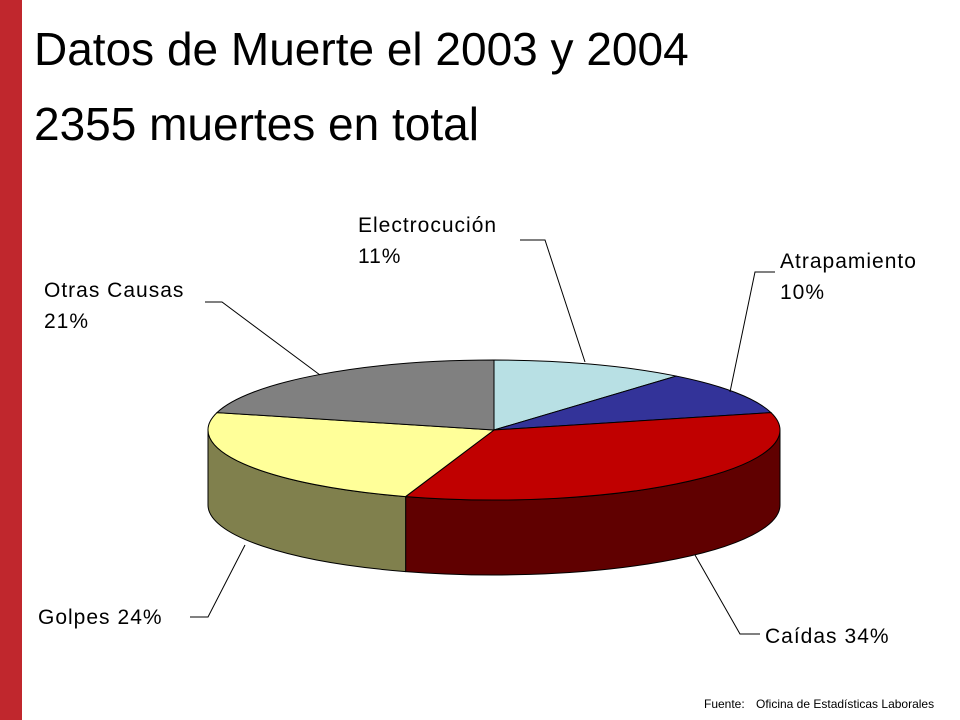 This screenshot has height=720, width=960. I want to click on slice-label-group: Caídas 34%, so click(827, 636).